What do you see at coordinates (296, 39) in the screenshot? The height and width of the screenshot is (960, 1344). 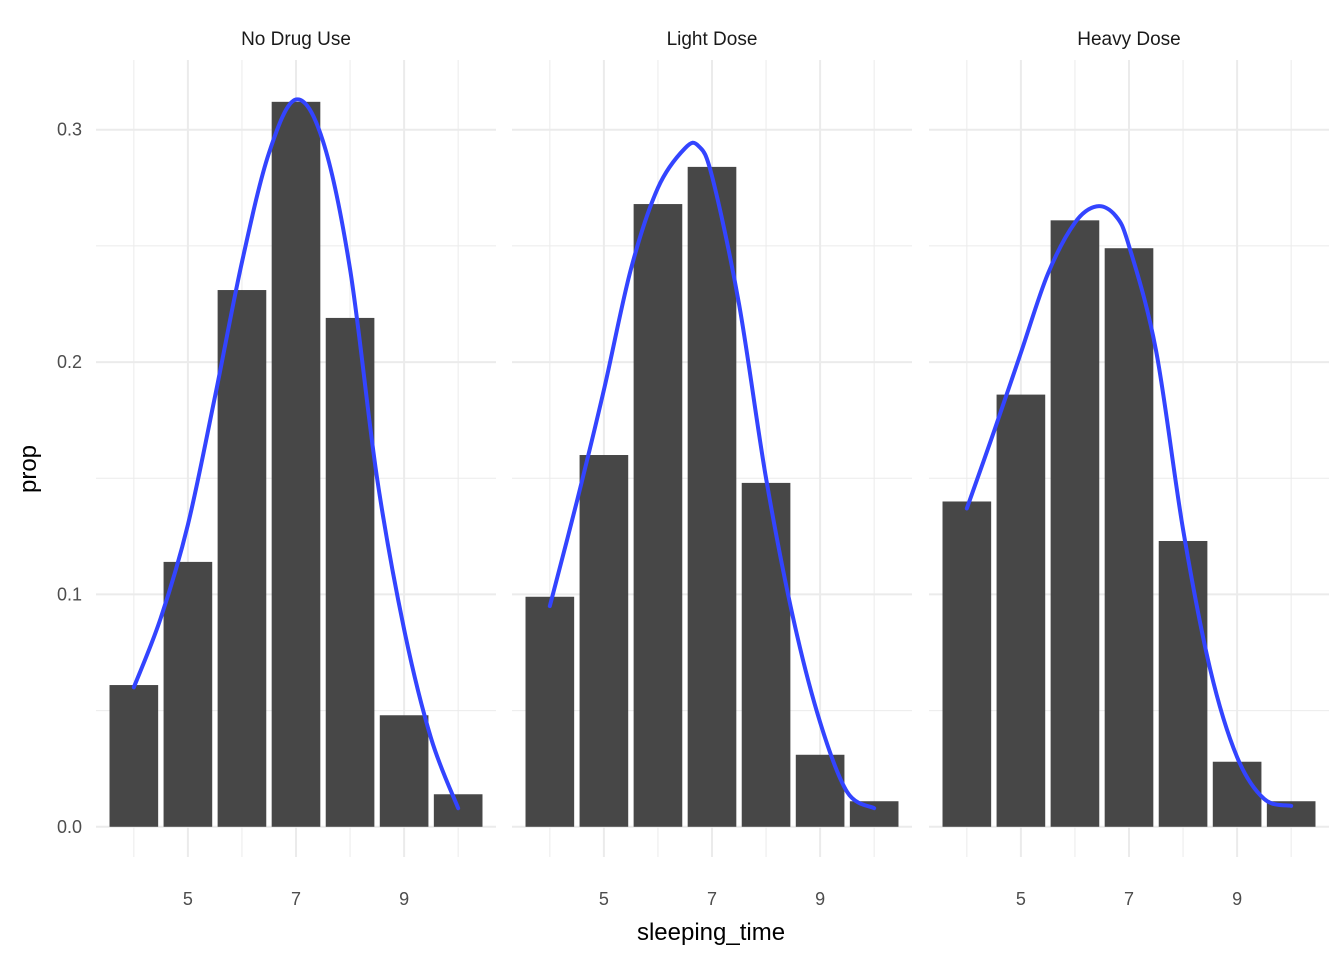 I see `facet-label: No Drug Use` at bounding box center [296, 39].